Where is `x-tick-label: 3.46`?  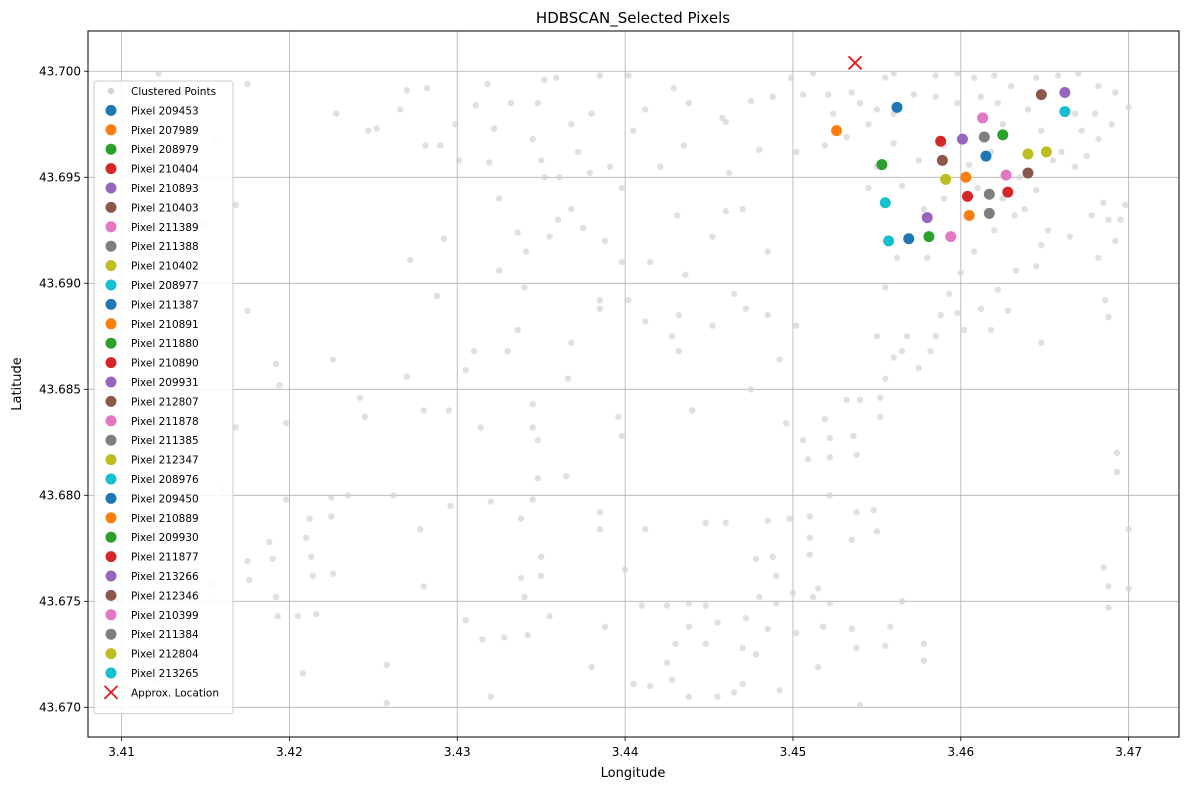
x-tick-label: 3.46 is located at coordinates (960, 752).